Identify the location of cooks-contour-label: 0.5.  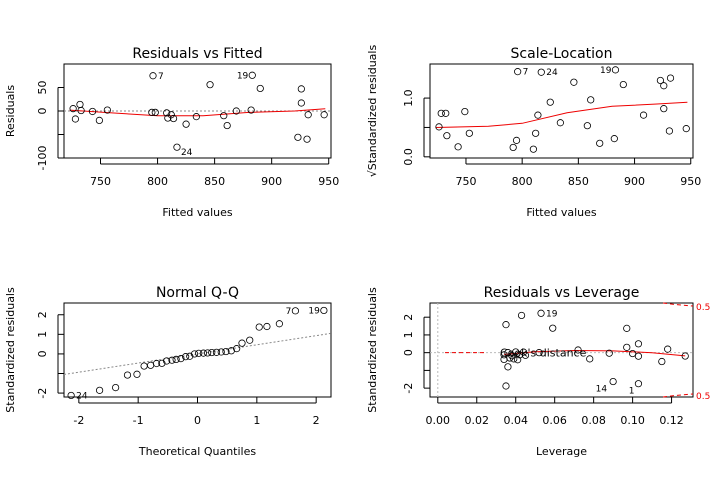
(703, 308).